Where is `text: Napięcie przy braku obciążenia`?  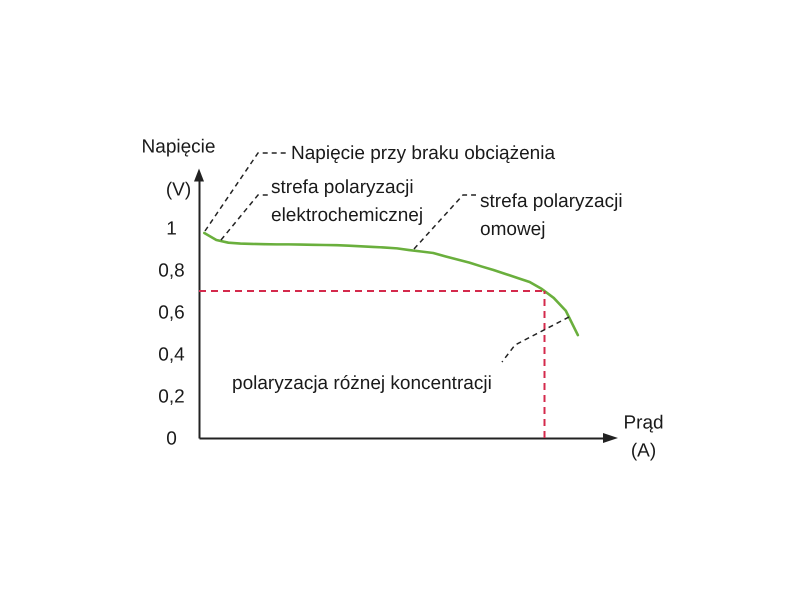
text: Napięcie przy braku obciążenia is located at coordinates (423, 153).